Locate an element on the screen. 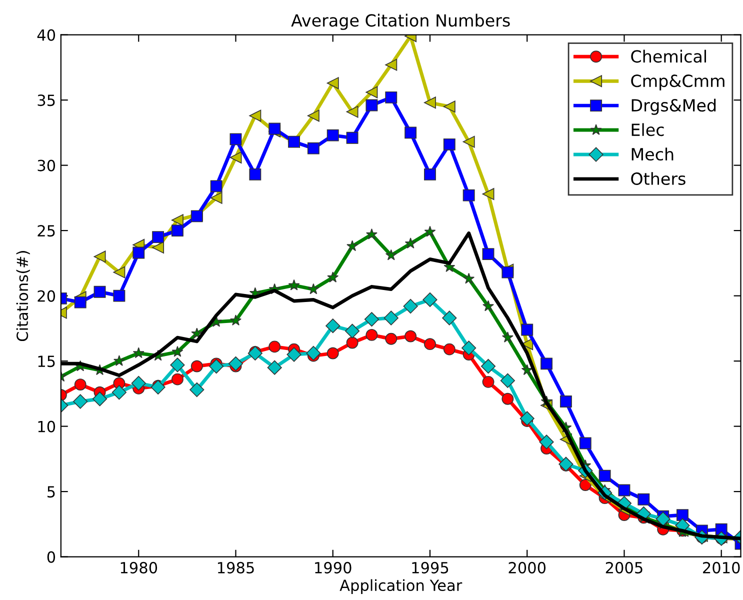 The image size is (743, 600). y-tick-label: 30 is located at coordinates (47, 166).